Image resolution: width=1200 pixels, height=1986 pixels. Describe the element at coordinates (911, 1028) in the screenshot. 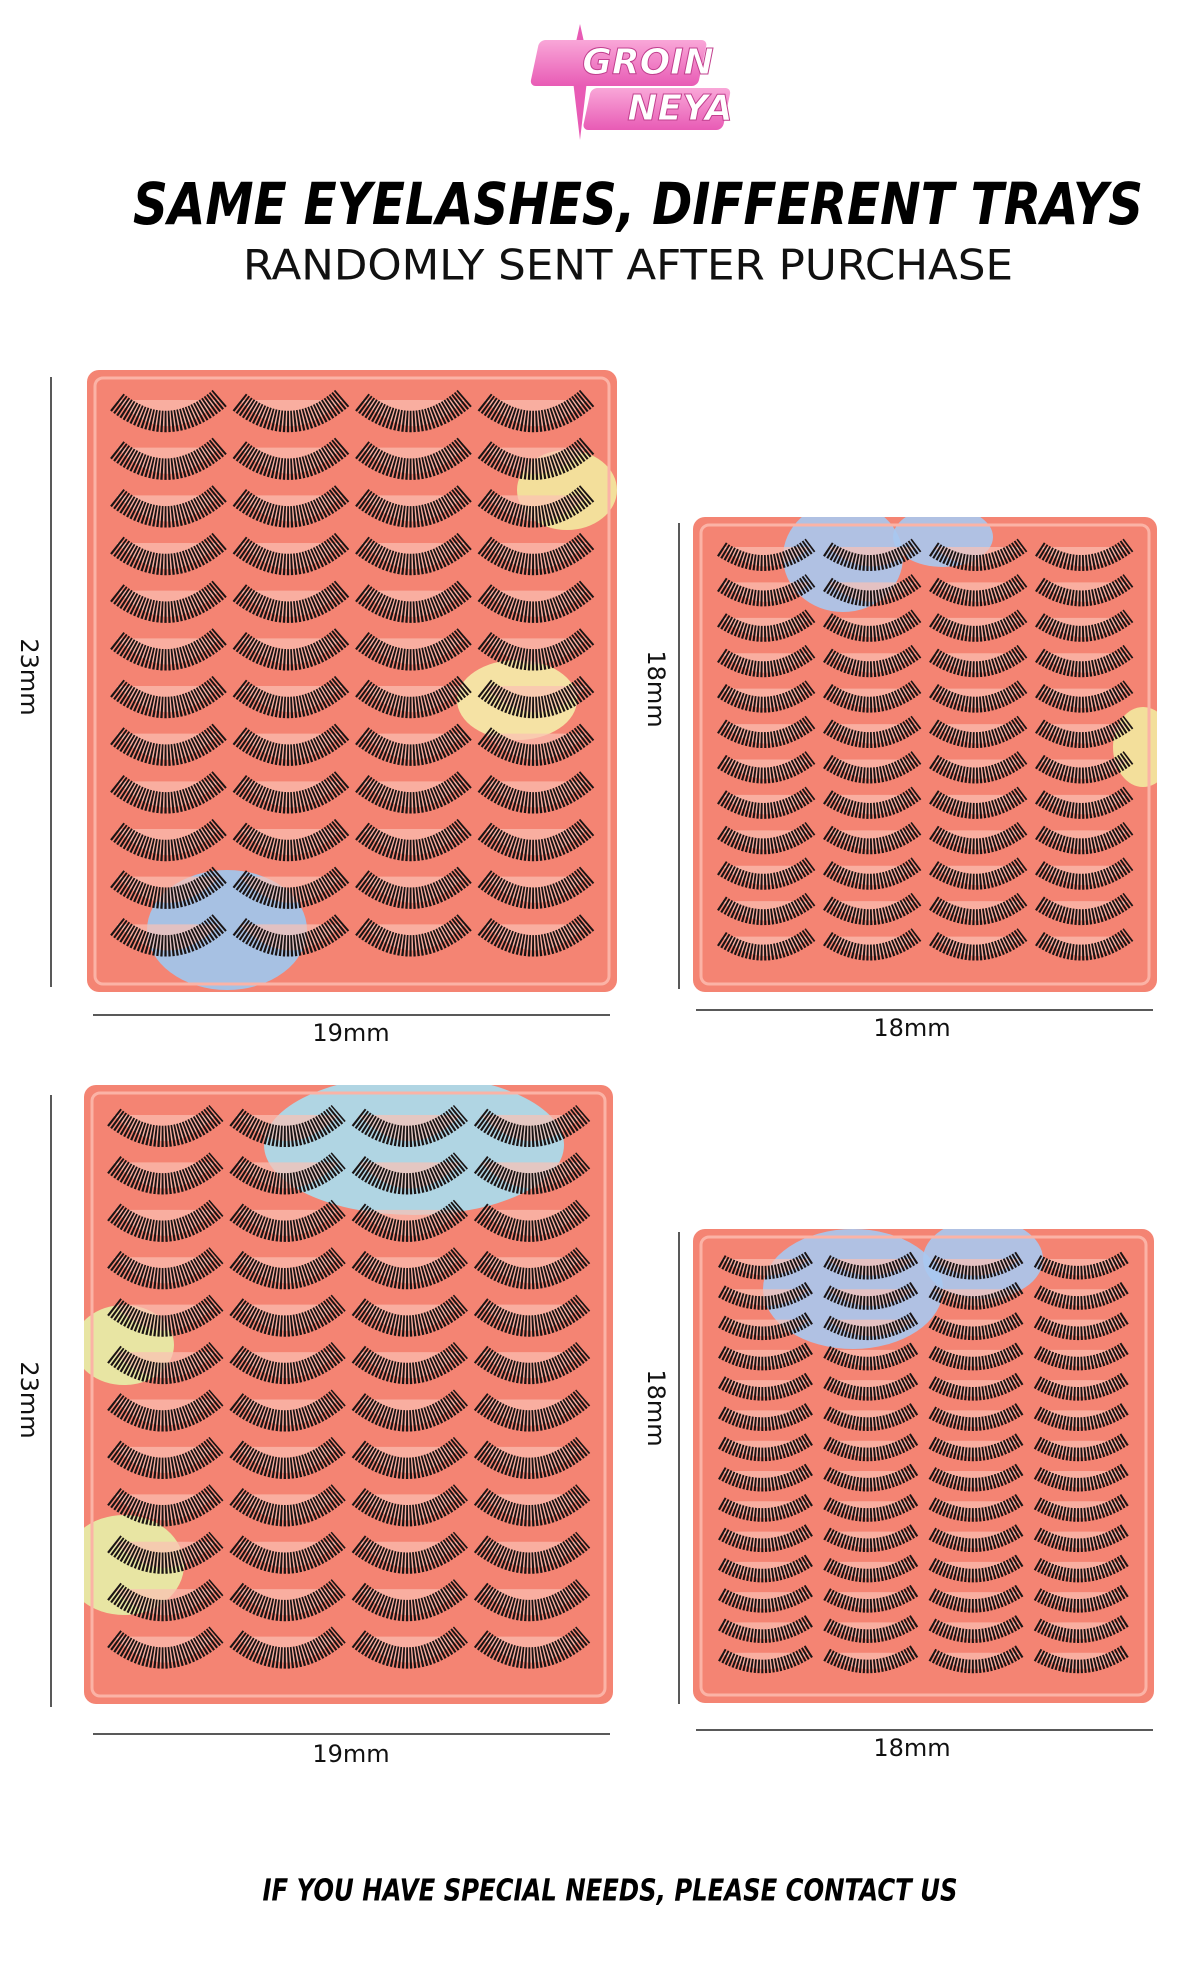

I see `width-label: 18mm` at that location.